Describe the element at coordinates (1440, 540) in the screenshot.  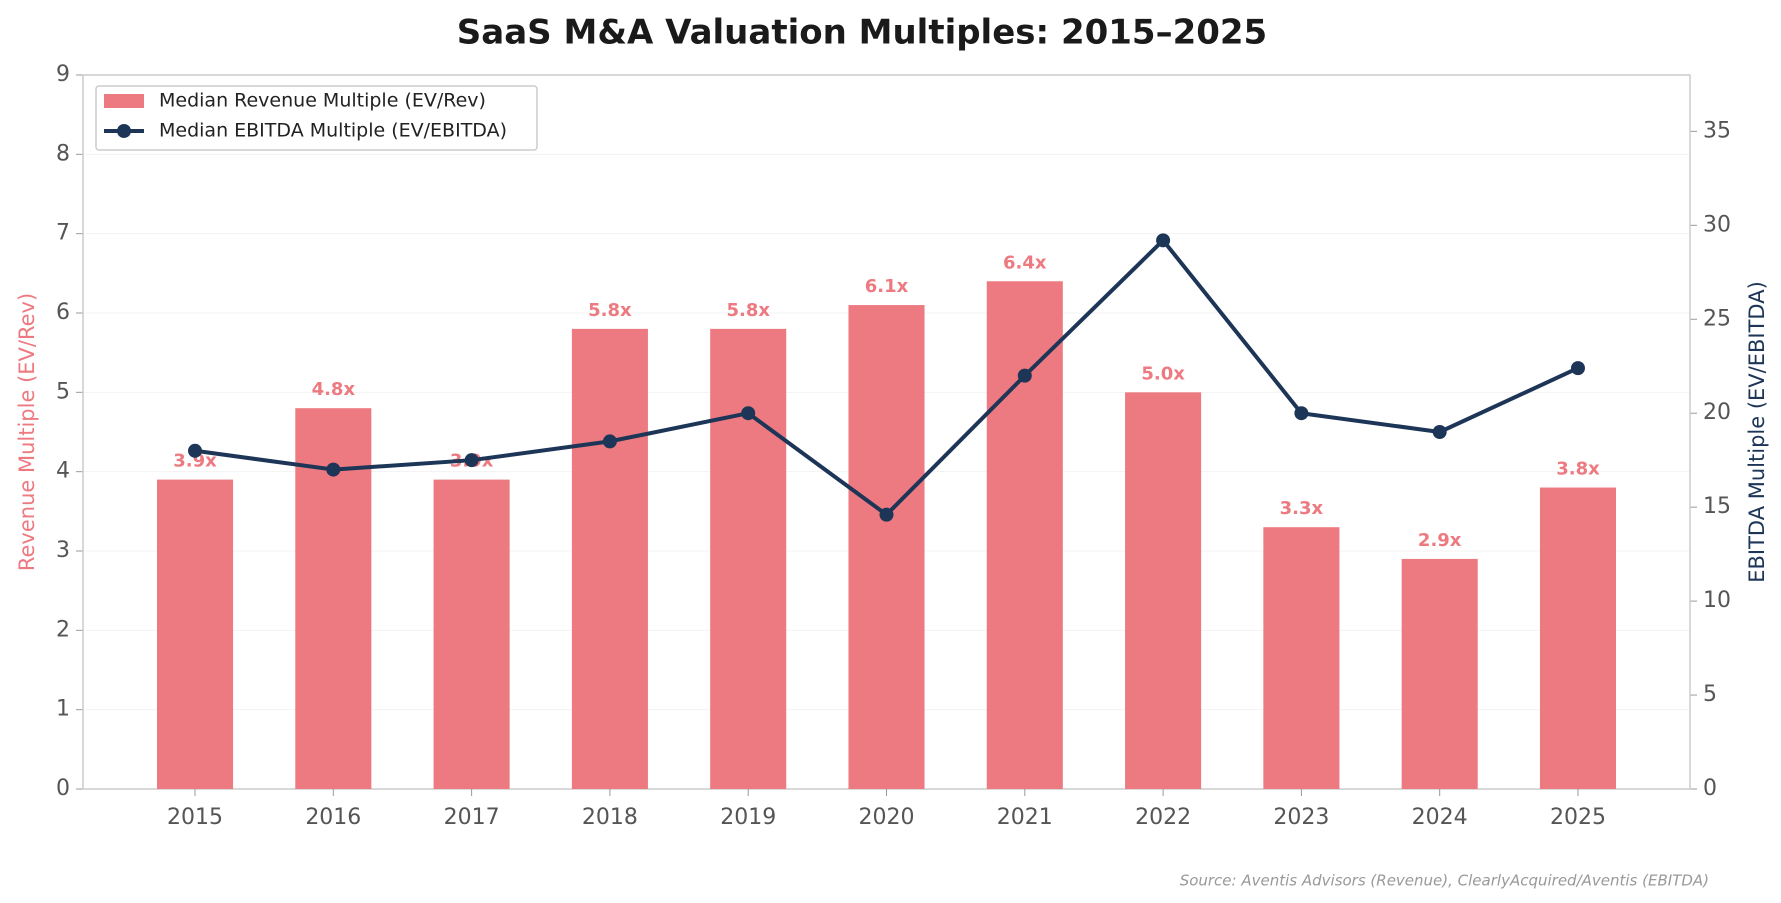
I see `value-label: 2.9x` at that location.